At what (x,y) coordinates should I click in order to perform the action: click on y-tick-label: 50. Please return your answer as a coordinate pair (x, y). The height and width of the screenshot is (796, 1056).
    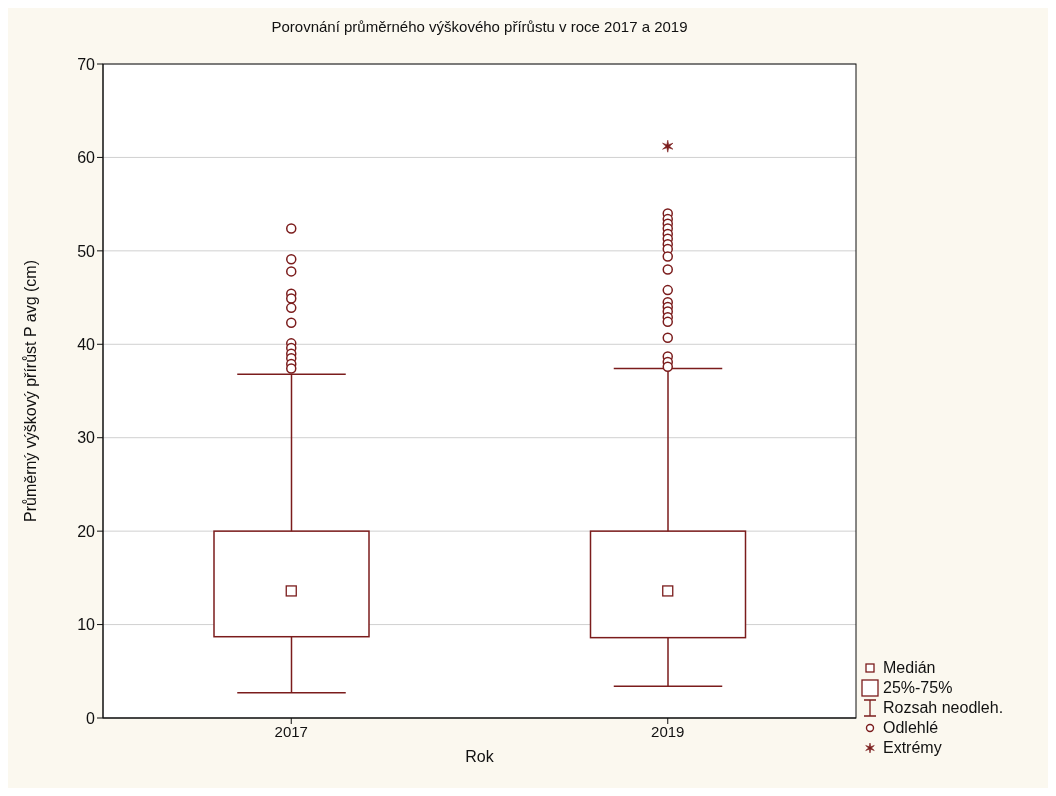
    Looking at the image, I should click on (86, 251).